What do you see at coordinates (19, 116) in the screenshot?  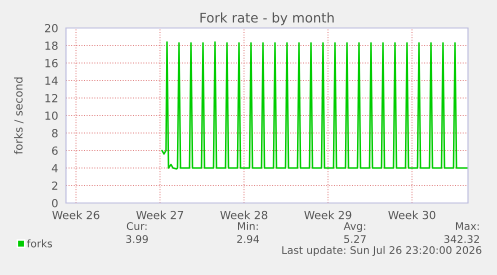 I see `y-axis-title: forks / second` at bounding box center [19, 116].